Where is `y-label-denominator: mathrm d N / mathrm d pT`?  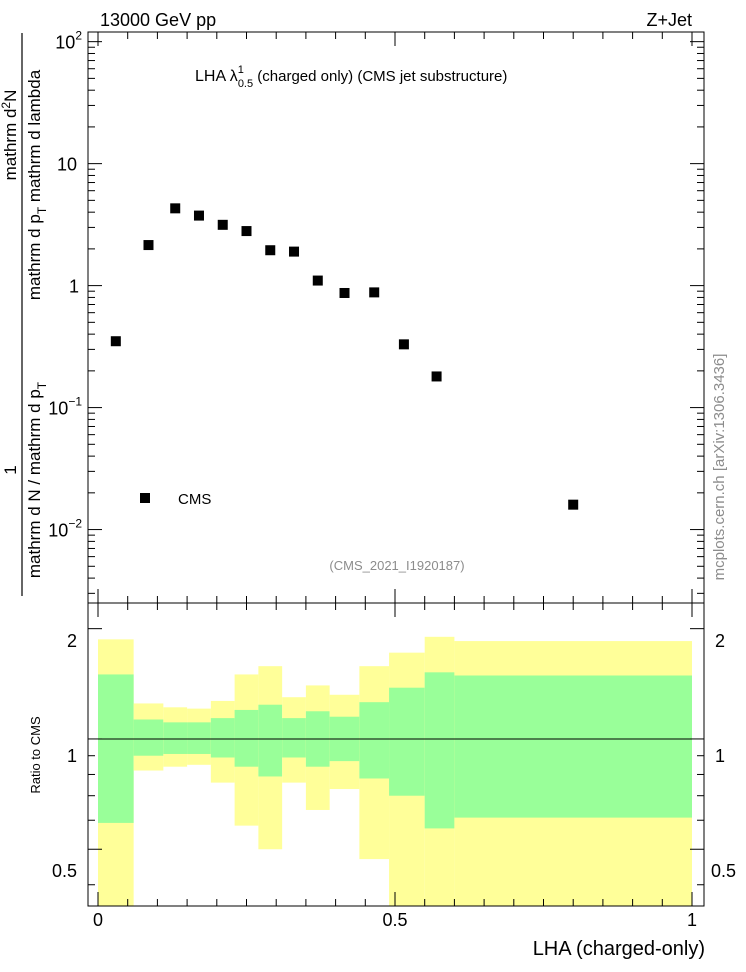 y-label-denominator: mathrm d N / mathrm d pT is located at coordinates (37, 479).